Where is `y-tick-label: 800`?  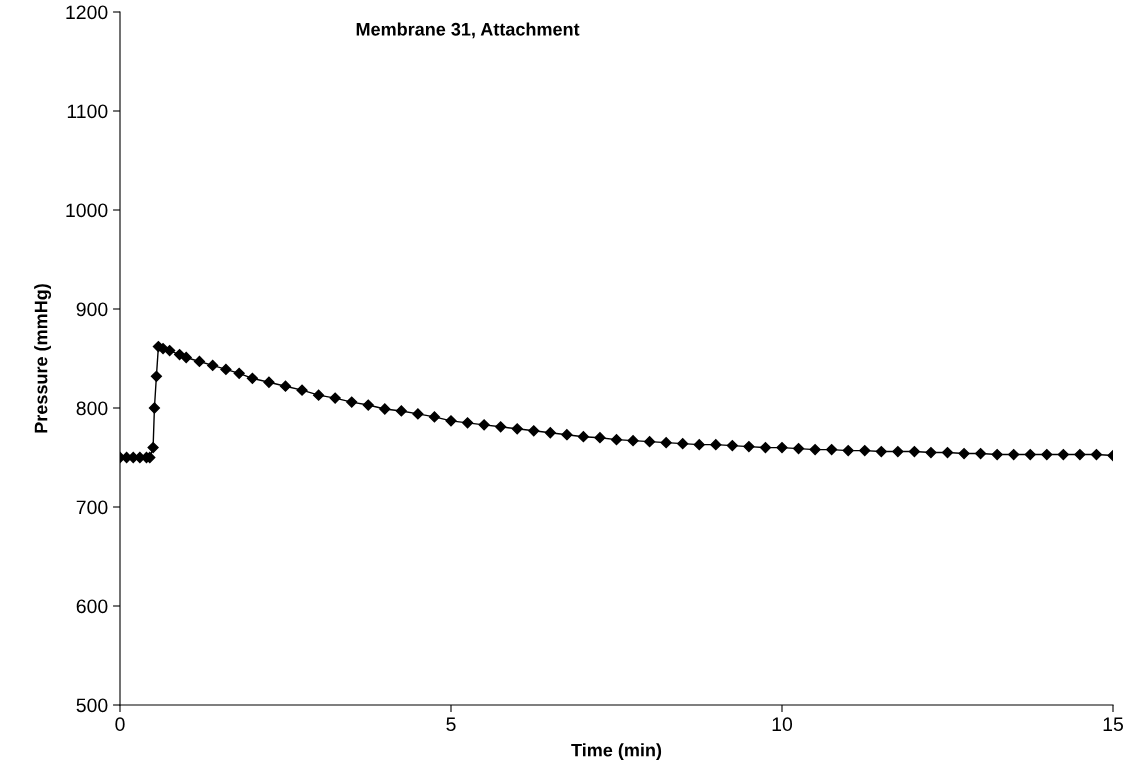 y-tick-label: 800 is located at coordinates (92, 408).